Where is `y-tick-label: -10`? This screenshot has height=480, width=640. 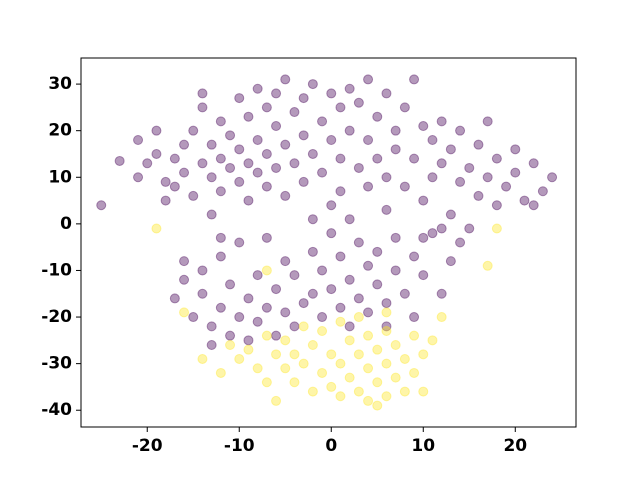 y-tick-label: -10 is located at coordinates (56, 270).